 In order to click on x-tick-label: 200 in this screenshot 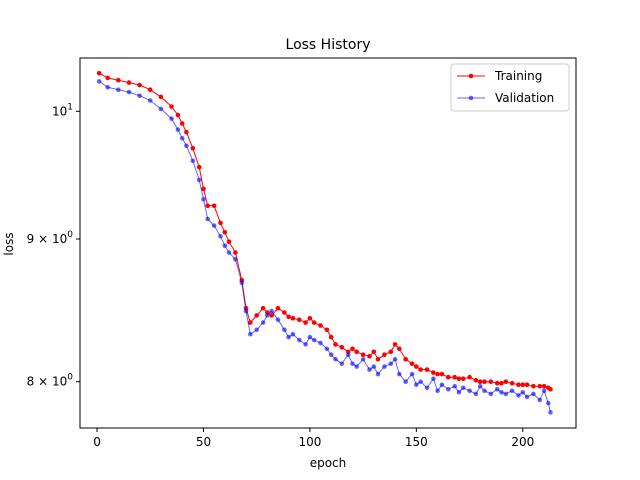, I will do `click(522, 442)`.